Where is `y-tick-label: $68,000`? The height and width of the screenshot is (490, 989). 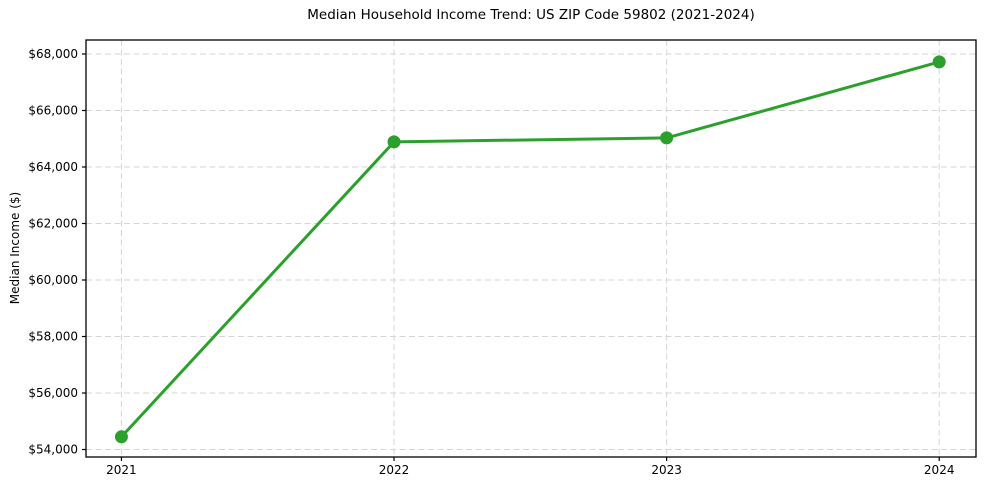
y-tick-label: $68,000 is located at coordinates (53, 54).